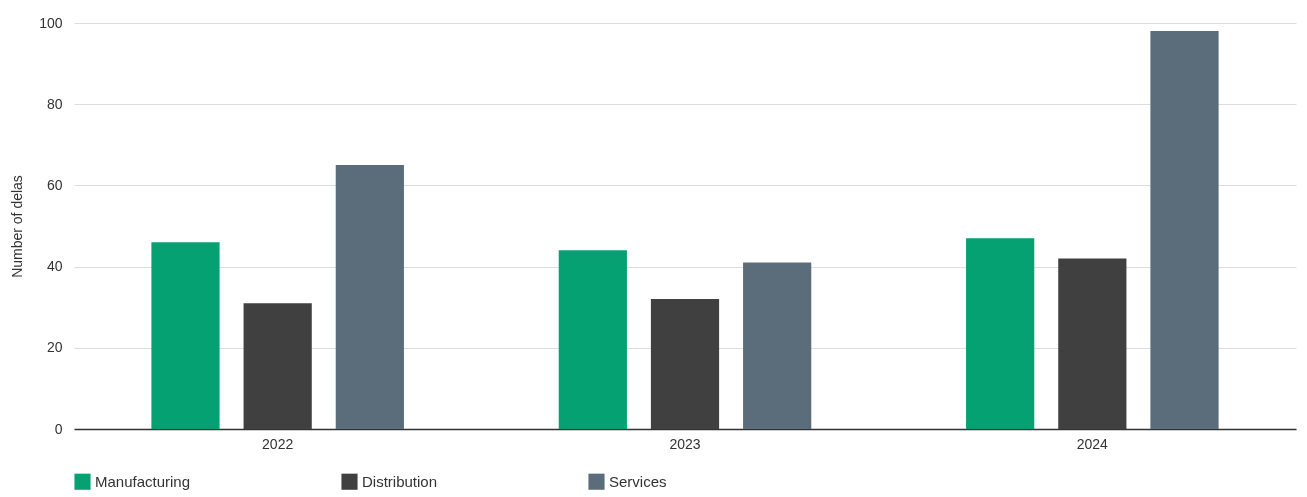 The width and height of the screenshot is (1307, 497). I want to click on x-tick-label: 2023, so click(685, 443).